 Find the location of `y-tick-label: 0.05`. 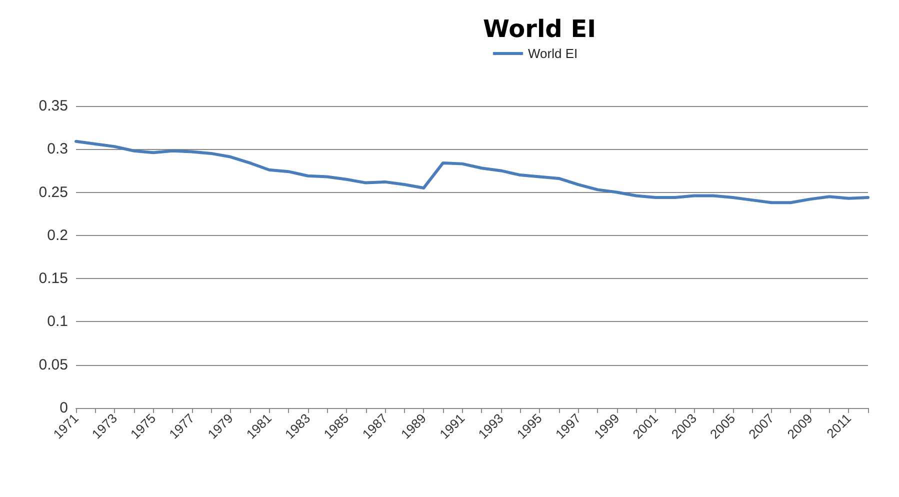

y-tick-label: 0.05 is located at coordinates (53, 365).